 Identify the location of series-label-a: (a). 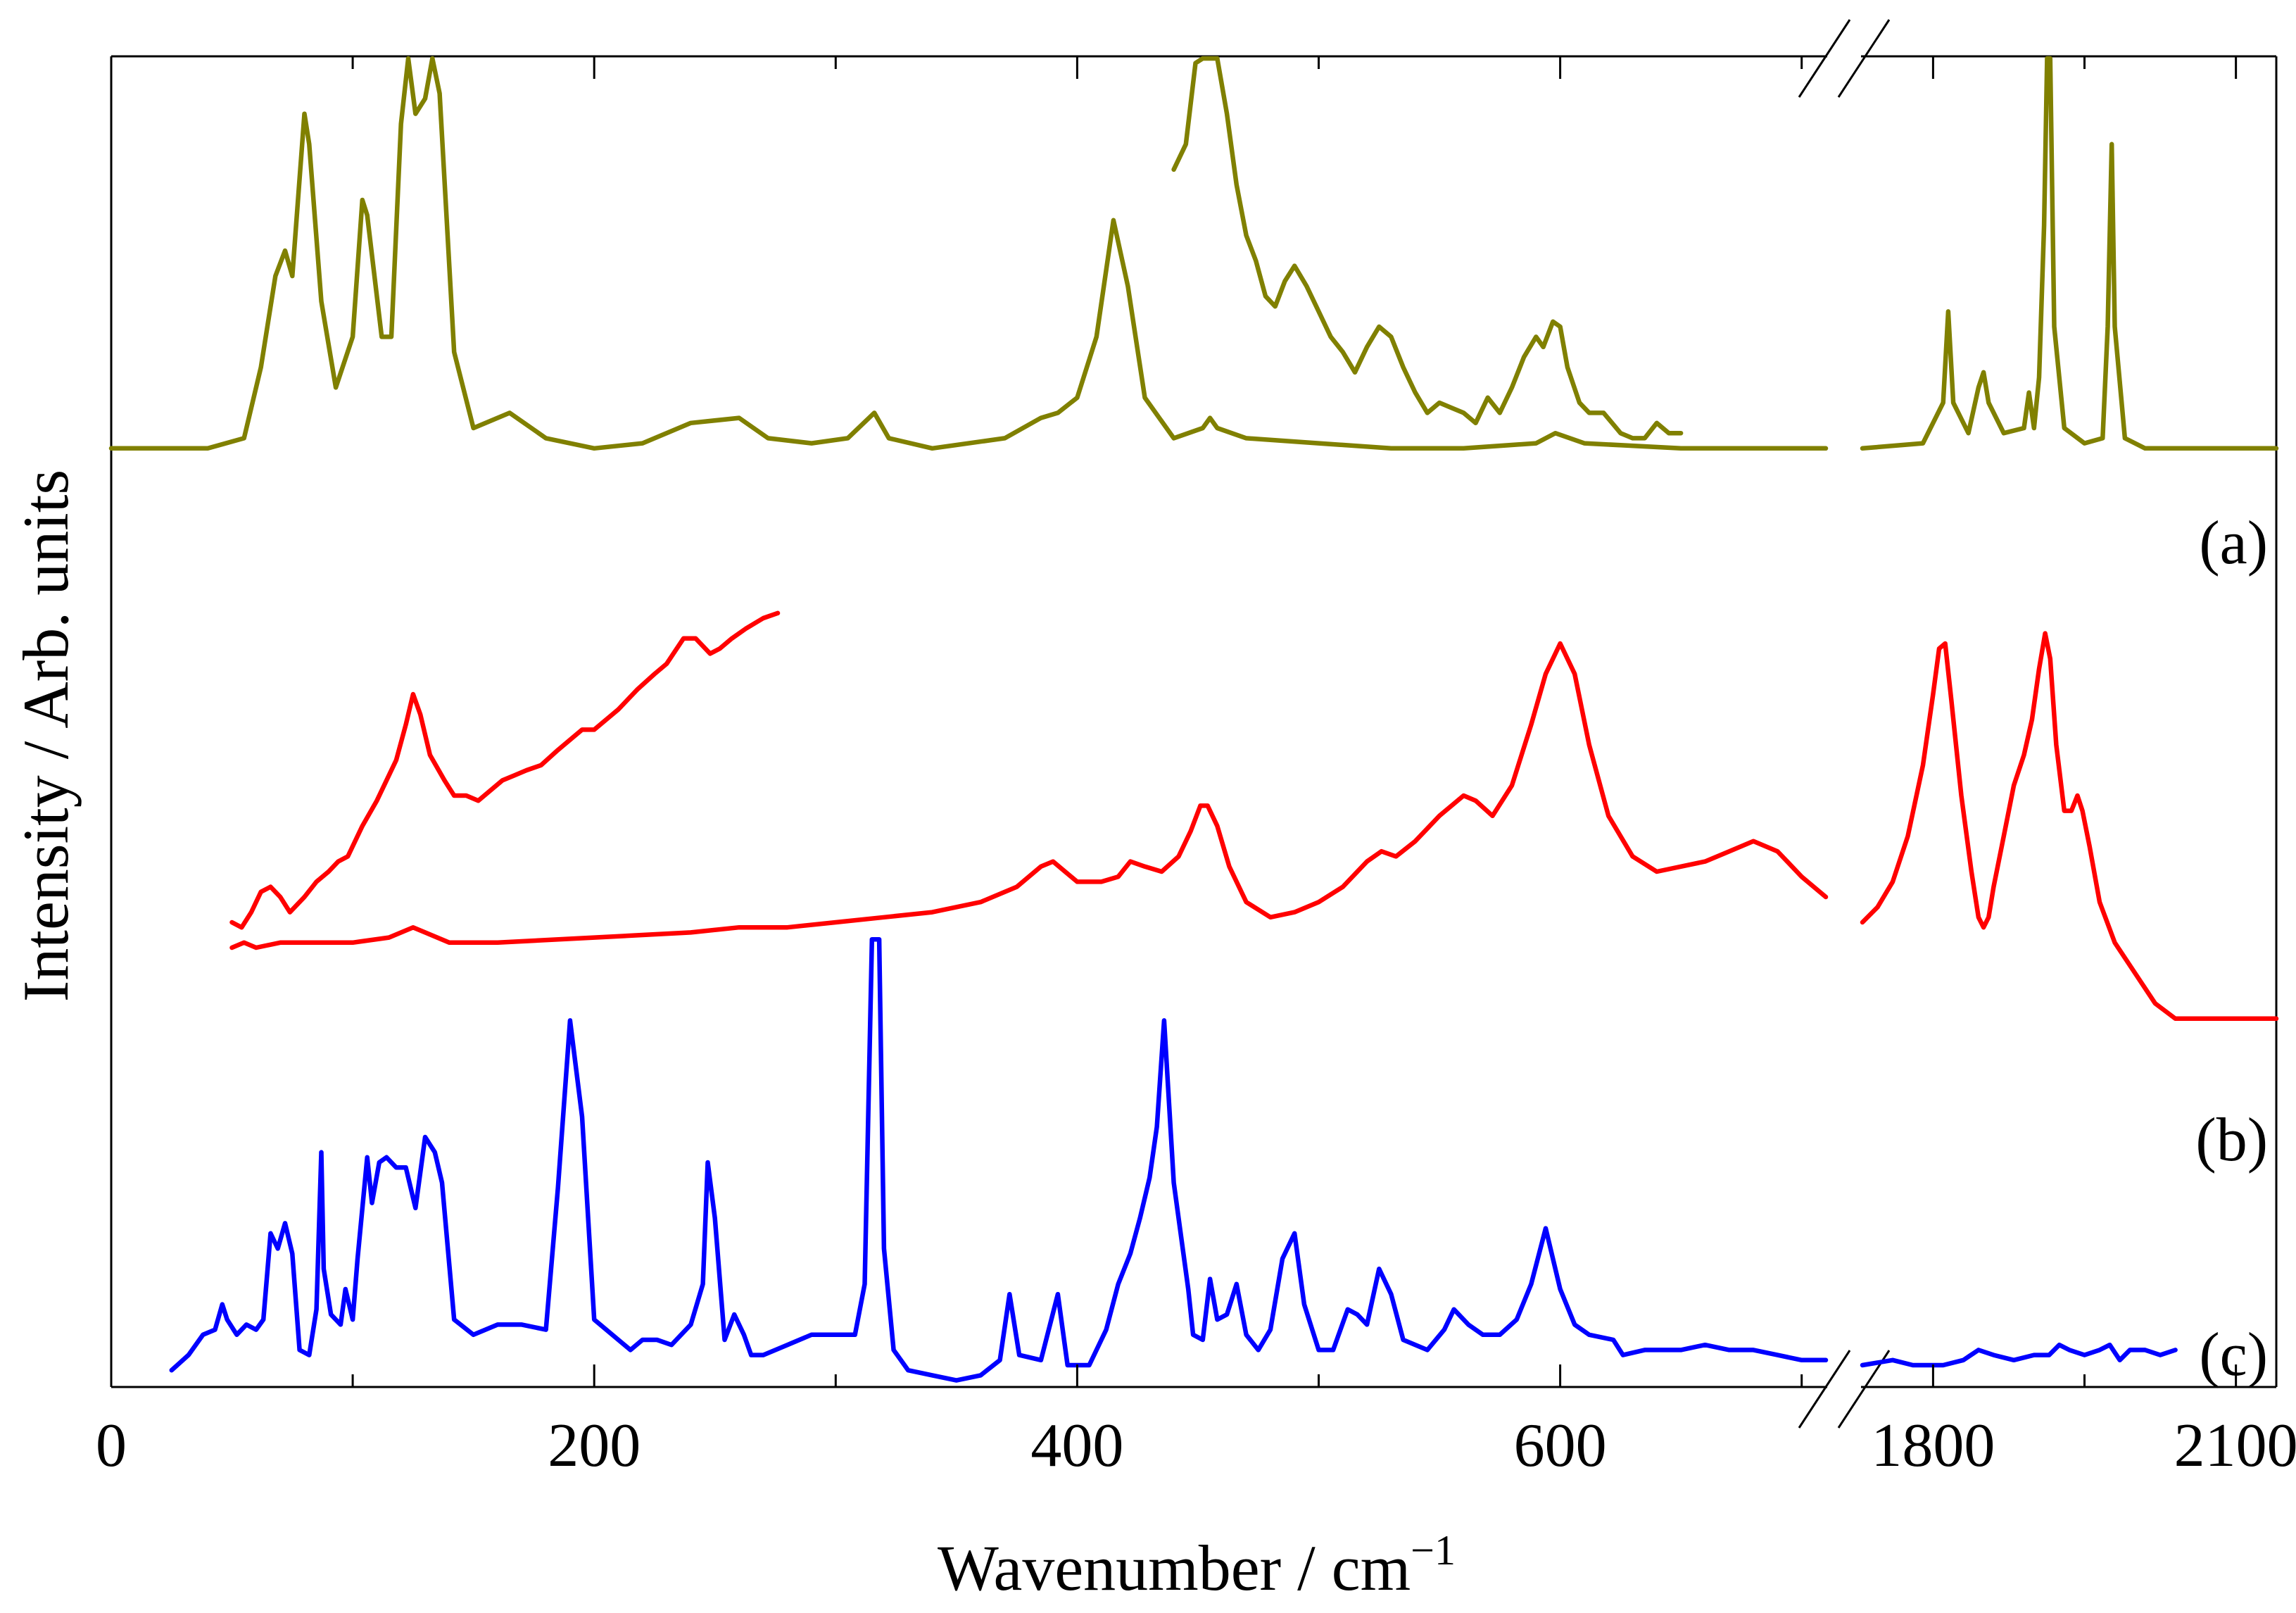
(2233, 543).